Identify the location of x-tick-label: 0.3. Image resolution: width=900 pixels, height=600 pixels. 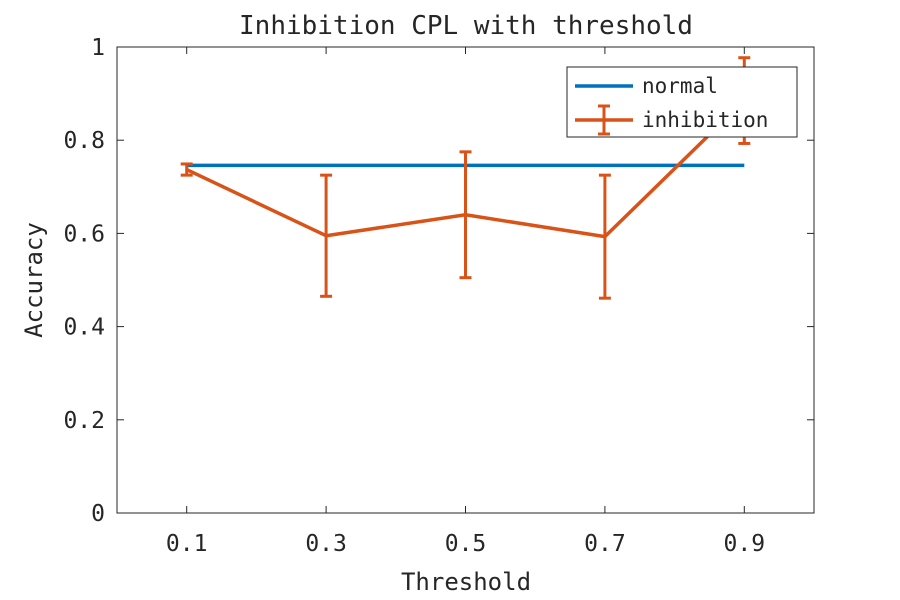
(326, 544).